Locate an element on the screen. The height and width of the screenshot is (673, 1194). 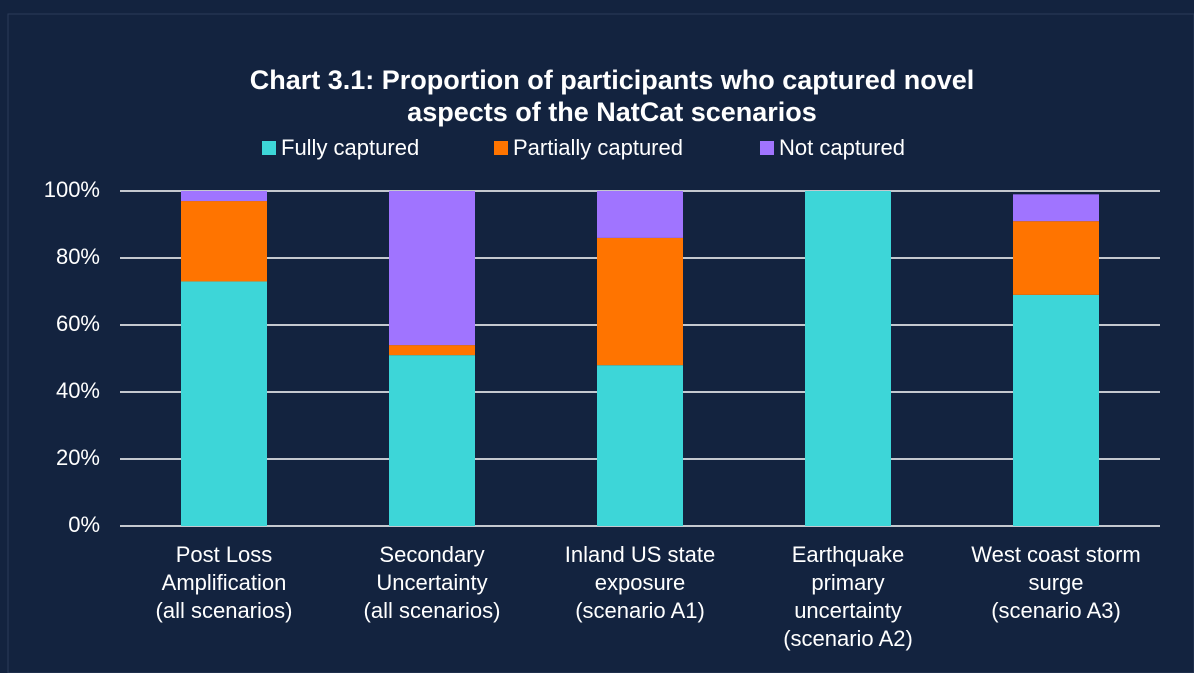
x-tick-label: Secondary is located at coordinates (431, 554).